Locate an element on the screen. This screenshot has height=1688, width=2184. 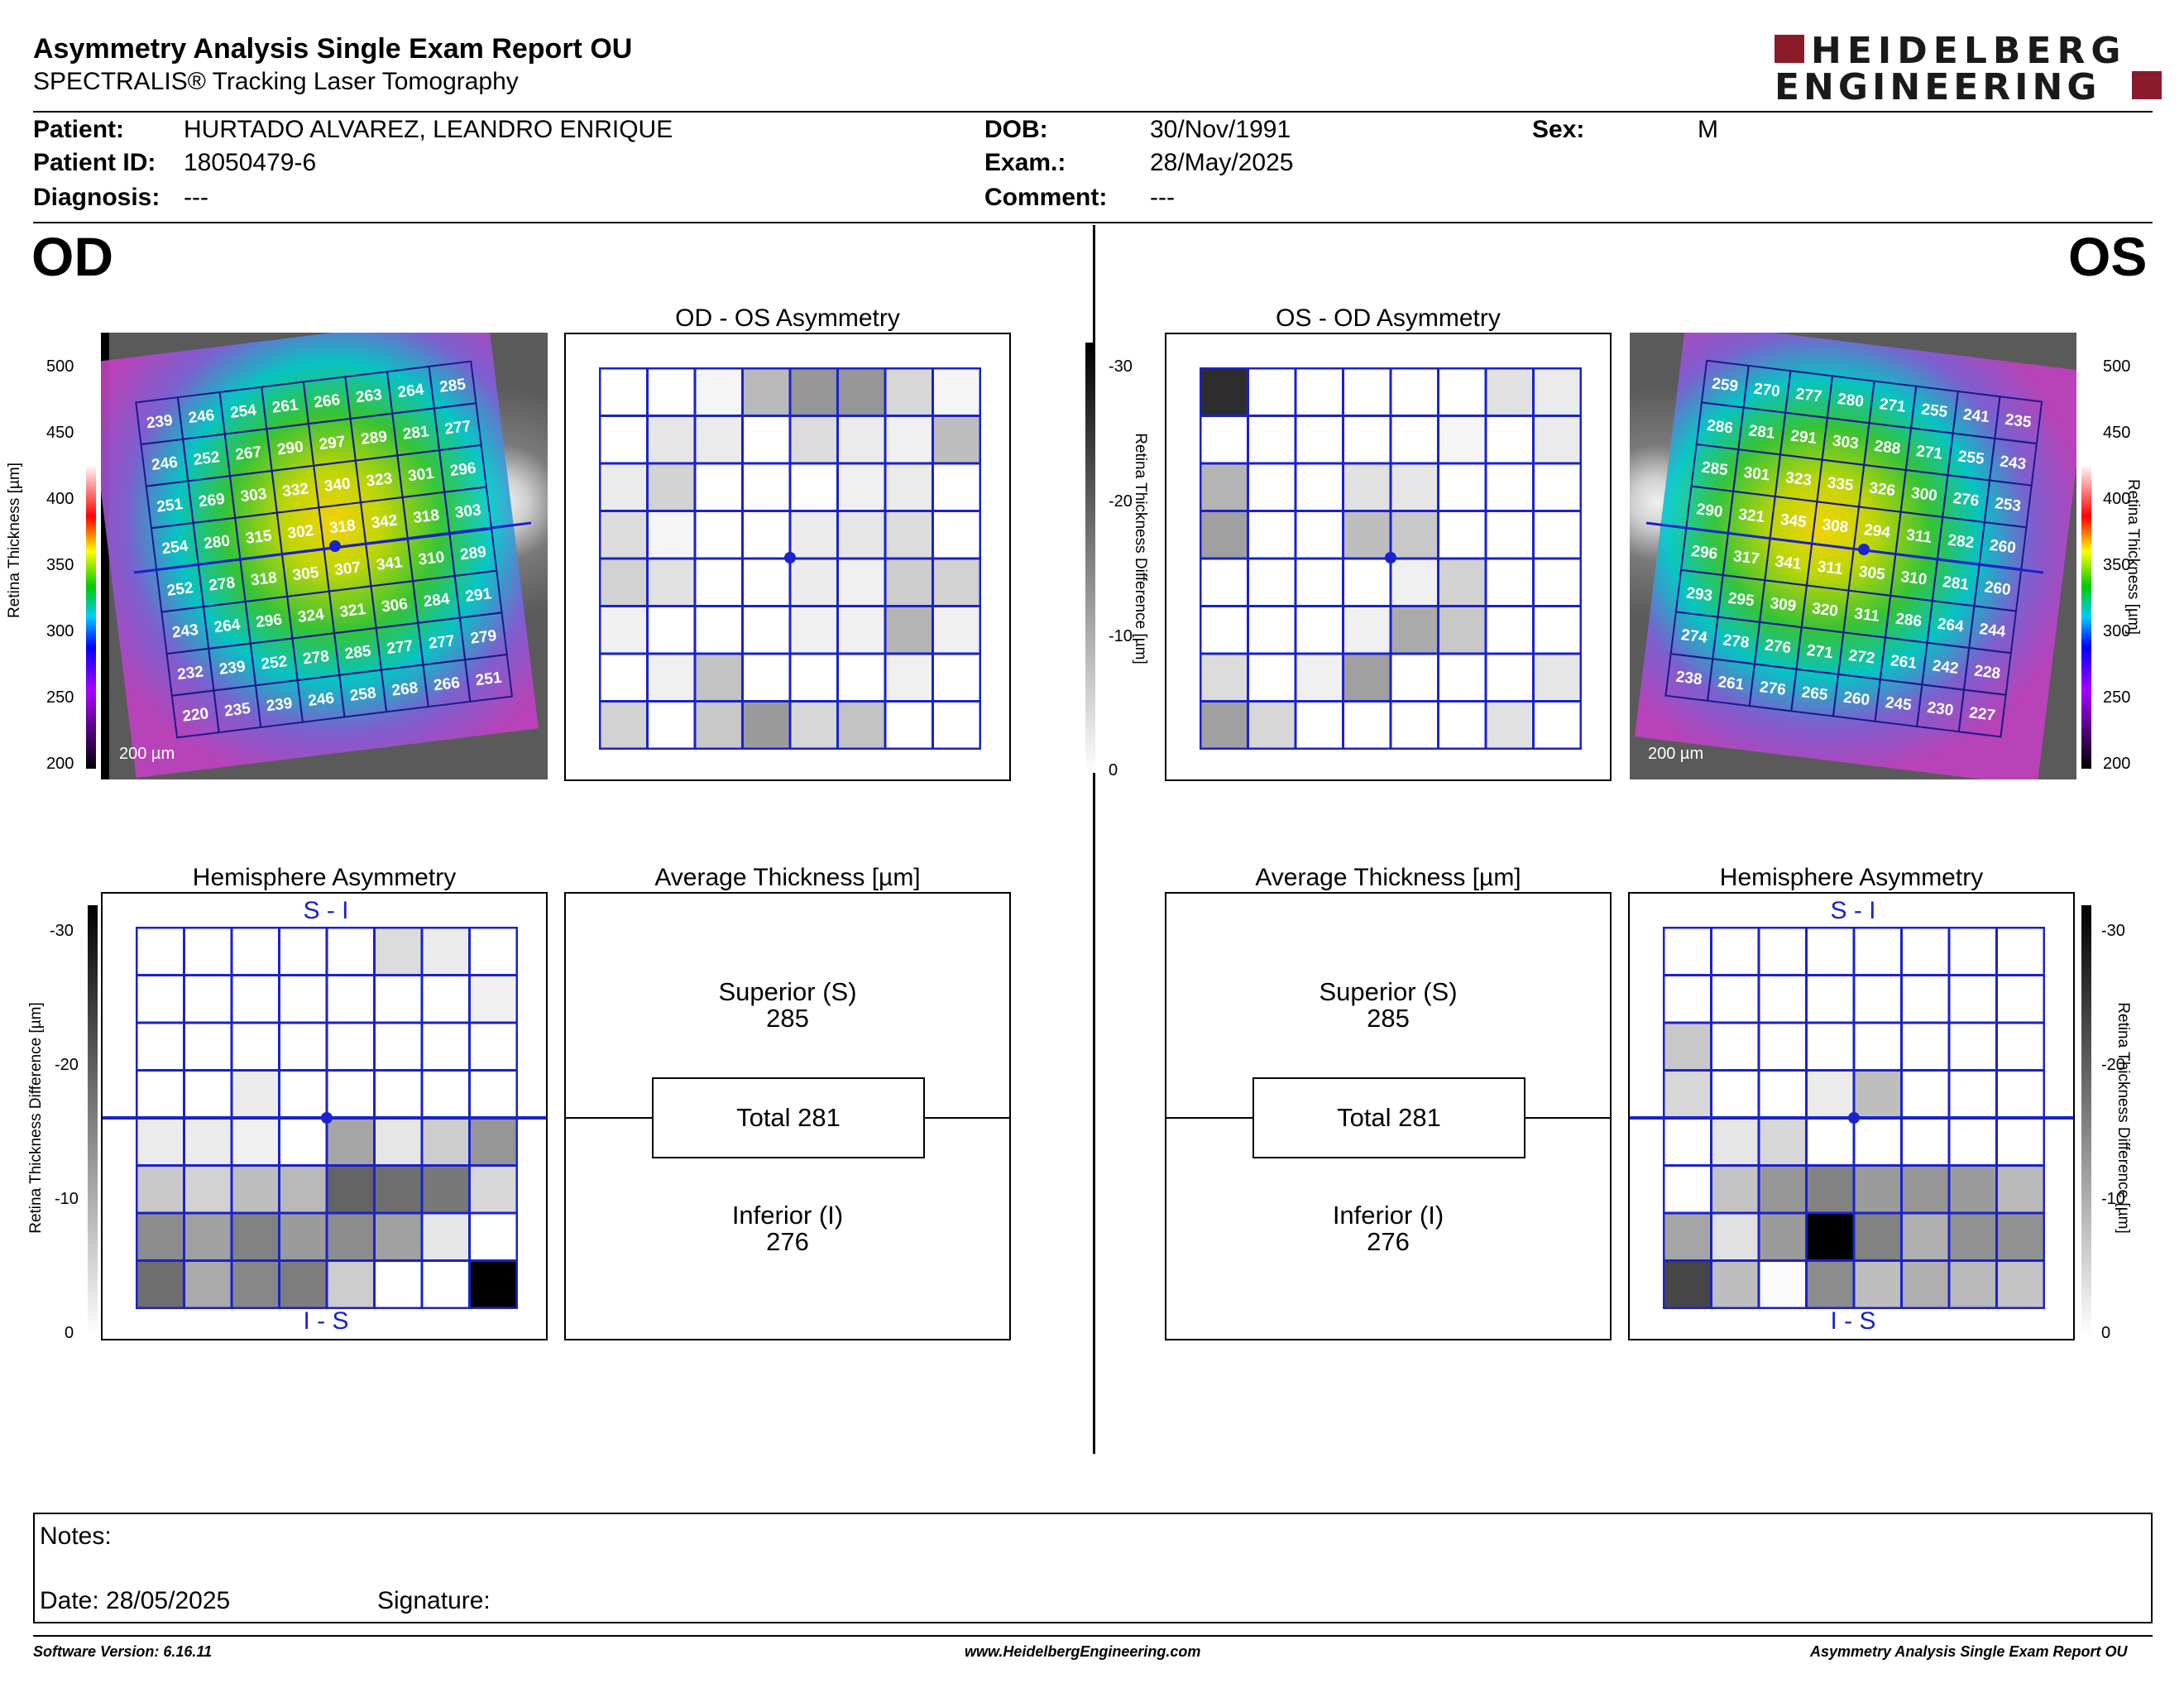
od-thickness-value-0-0: 239 is located at coordinates (160, 422).